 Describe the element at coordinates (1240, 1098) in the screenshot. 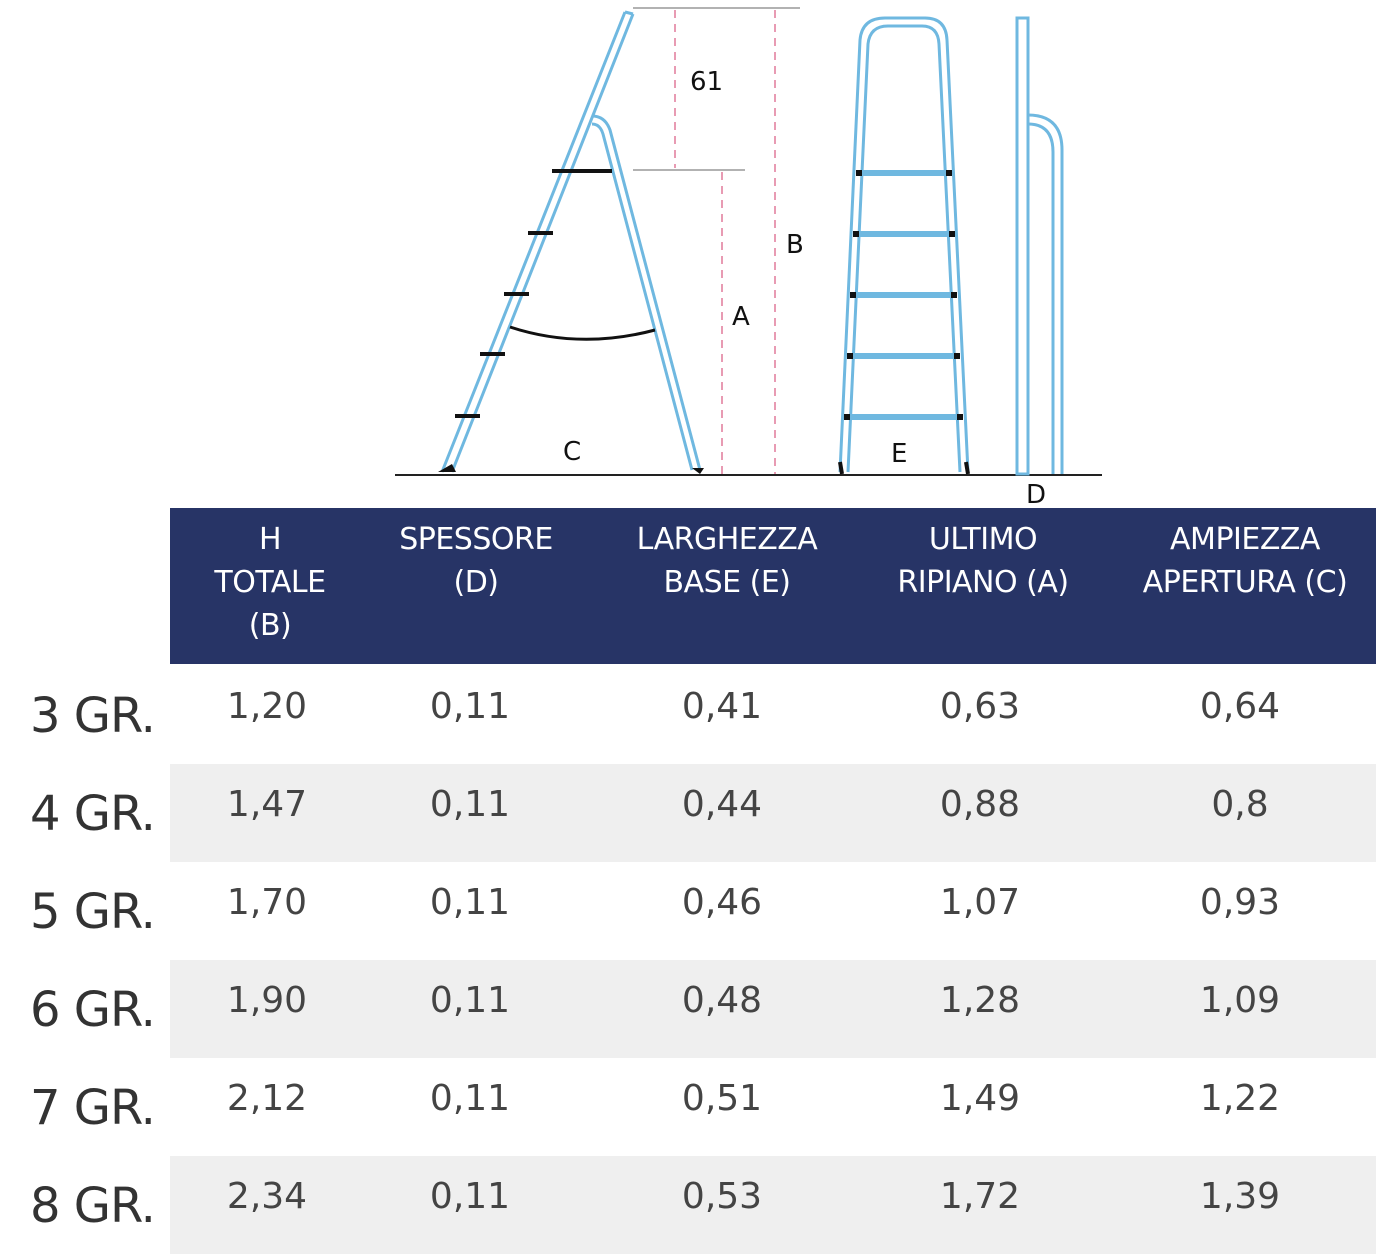

I see `cell-ampiezza-apertura: 1,22` at that location.